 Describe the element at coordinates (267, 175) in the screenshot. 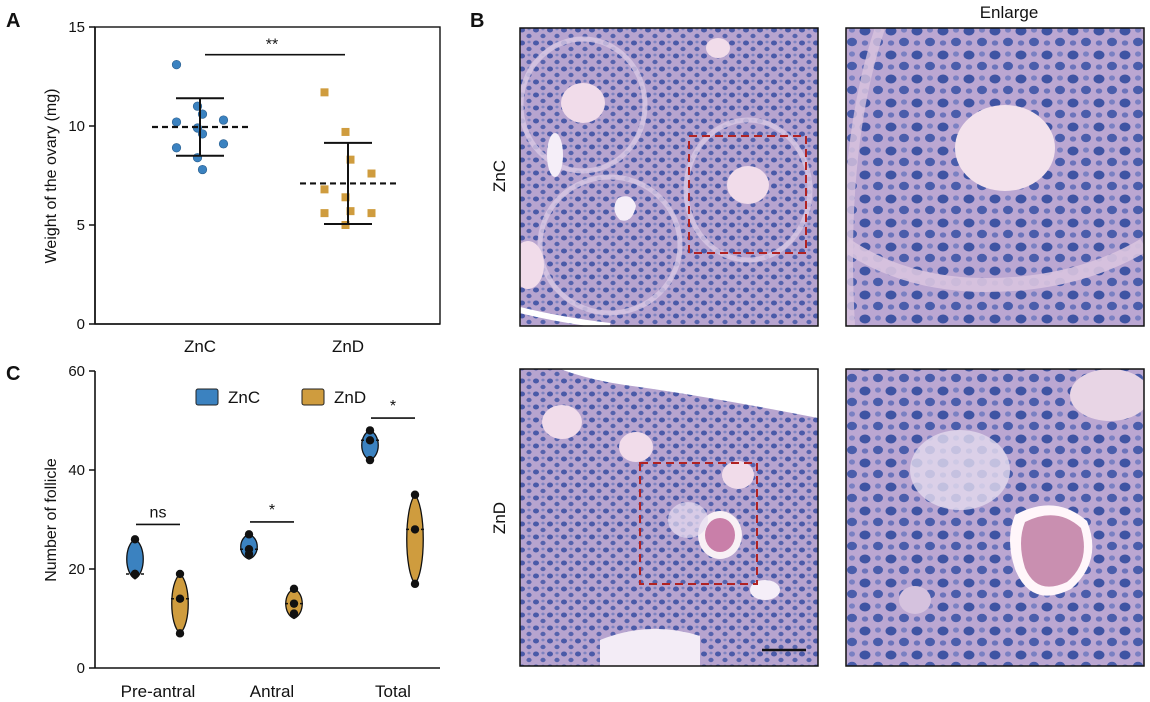

I see `plot-frame` at that location.